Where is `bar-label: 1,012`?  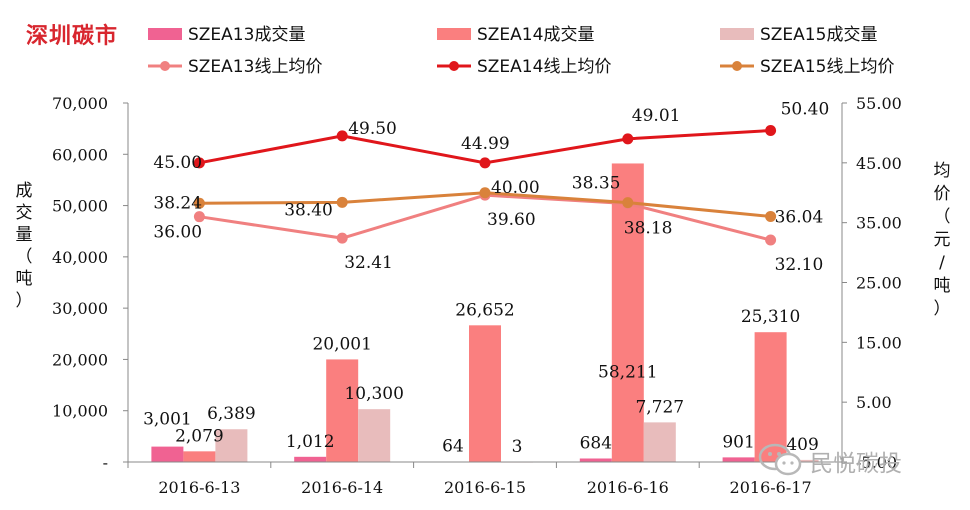 bar-label: 1,012 is located at coordinates (310, 442).